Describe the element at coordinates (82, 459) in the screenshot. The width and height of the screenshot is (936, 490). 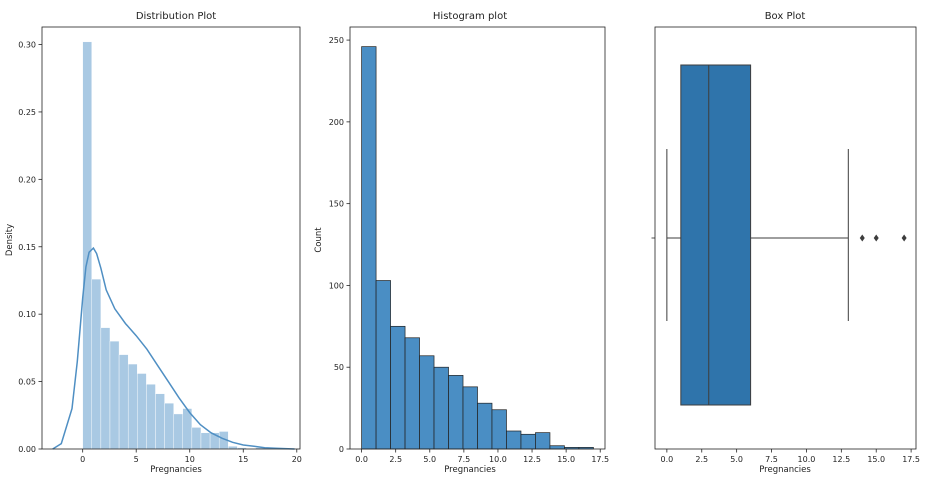
I see `distribution-plot-xtick-label: 0` at that location.